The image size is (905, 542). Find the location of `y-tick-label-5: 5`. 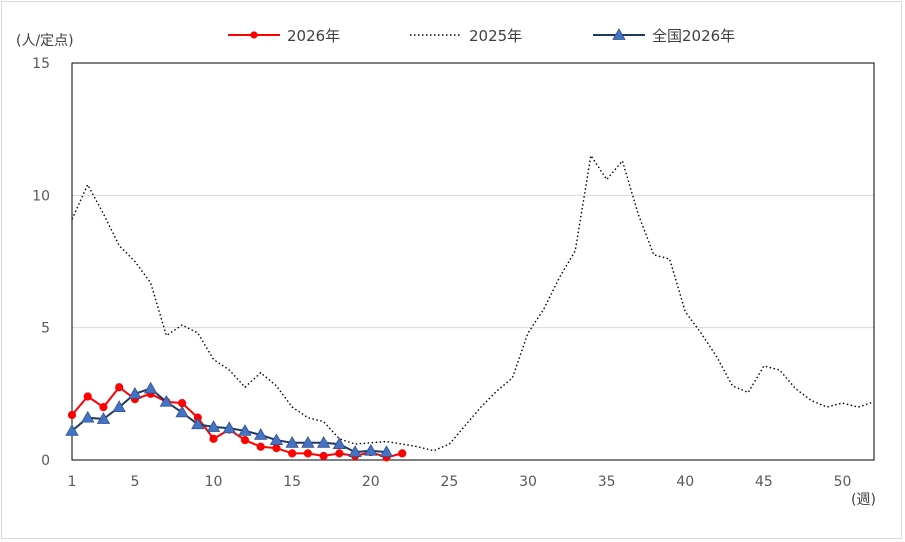

y-tick-label-5: 5 is located at coordinates (45, 329).